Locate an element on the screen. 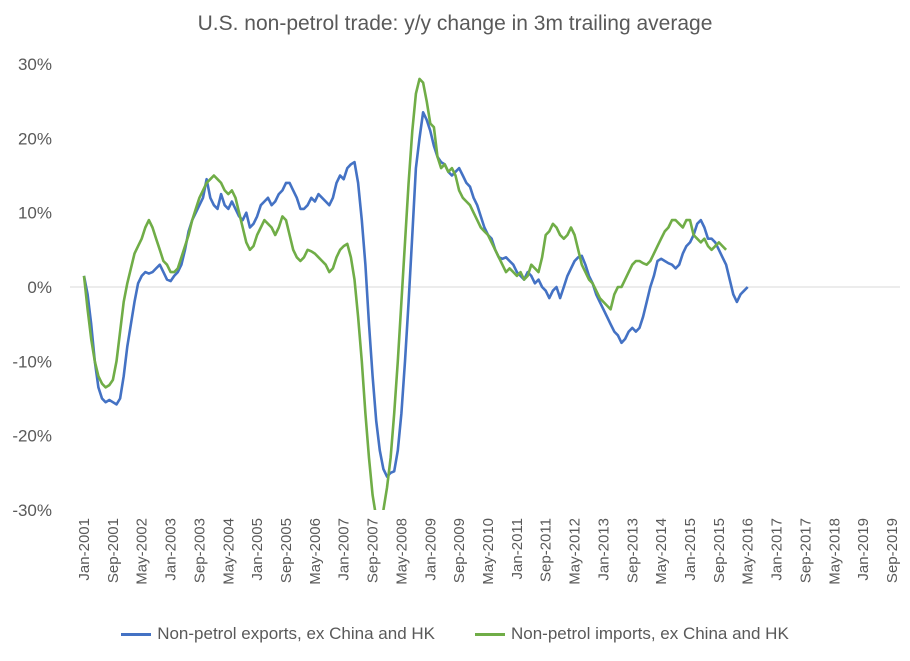  x-tick-label: Jan-2001 is located at coordinates (84, 549).